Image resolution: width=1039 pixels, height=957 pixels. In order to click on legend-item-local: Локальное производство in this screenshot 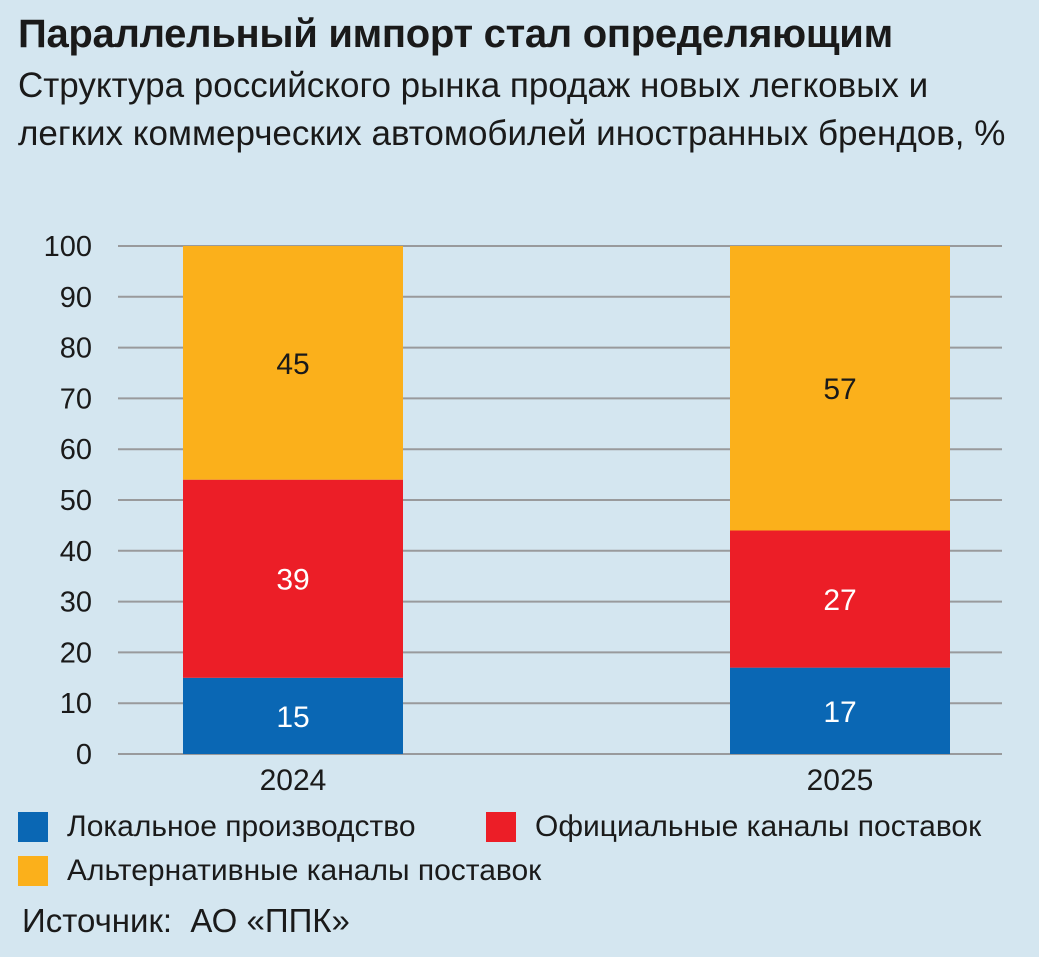, I will do `click(217, 827)`.